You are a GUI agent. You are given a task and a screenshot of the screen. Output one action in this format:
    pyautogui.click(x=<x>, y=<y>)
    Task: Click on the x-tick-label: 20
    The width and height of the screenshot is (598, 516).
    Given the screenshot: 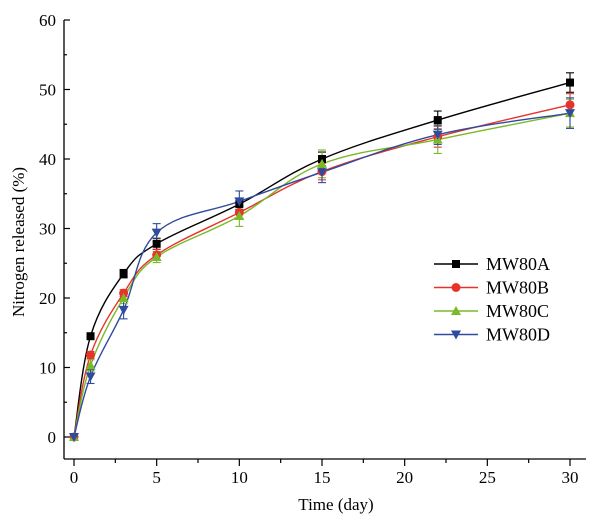 What is the action you would take?
    pyautogui.click(x=404, y=477)
    